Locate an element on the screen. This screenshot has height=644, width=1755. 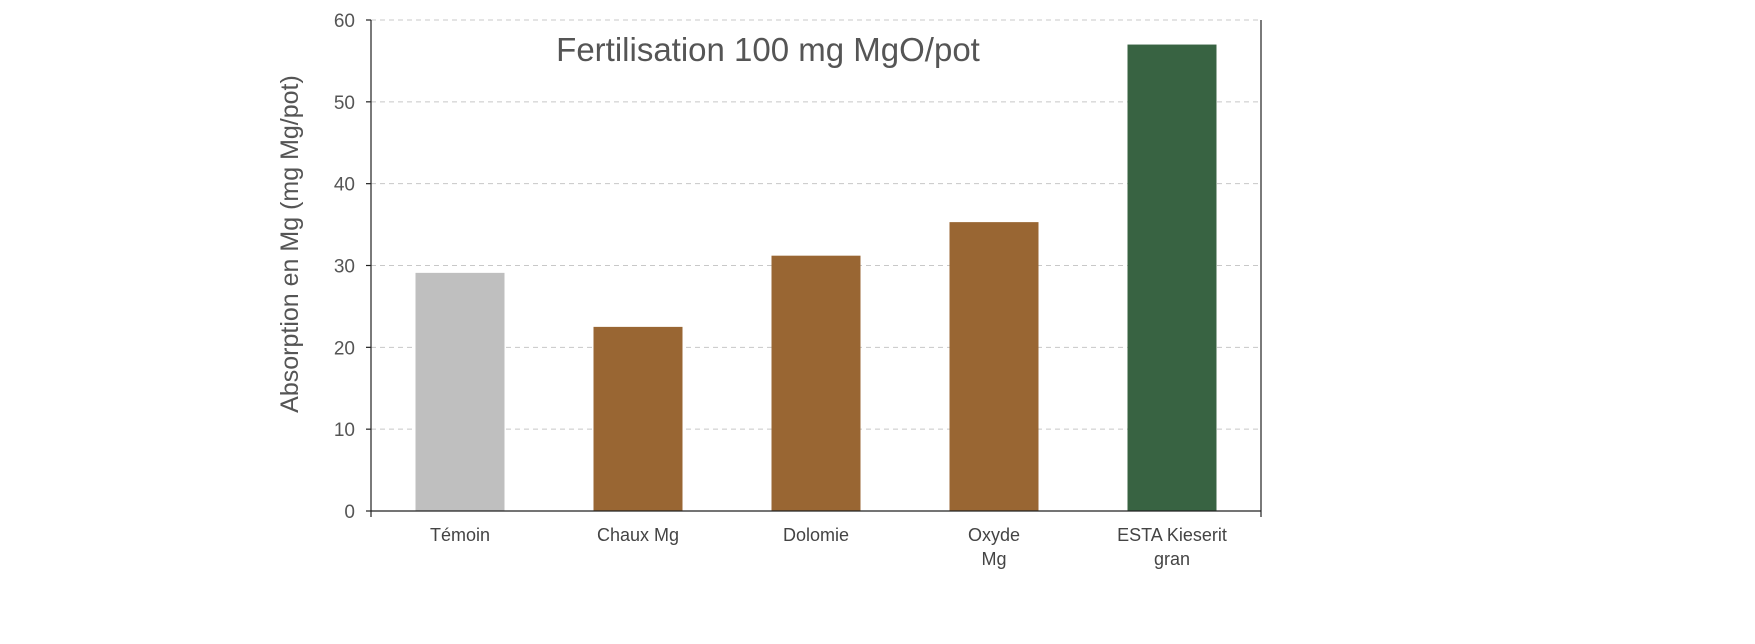
x-category-label: Dolomie is located at coordinates (816, 535).